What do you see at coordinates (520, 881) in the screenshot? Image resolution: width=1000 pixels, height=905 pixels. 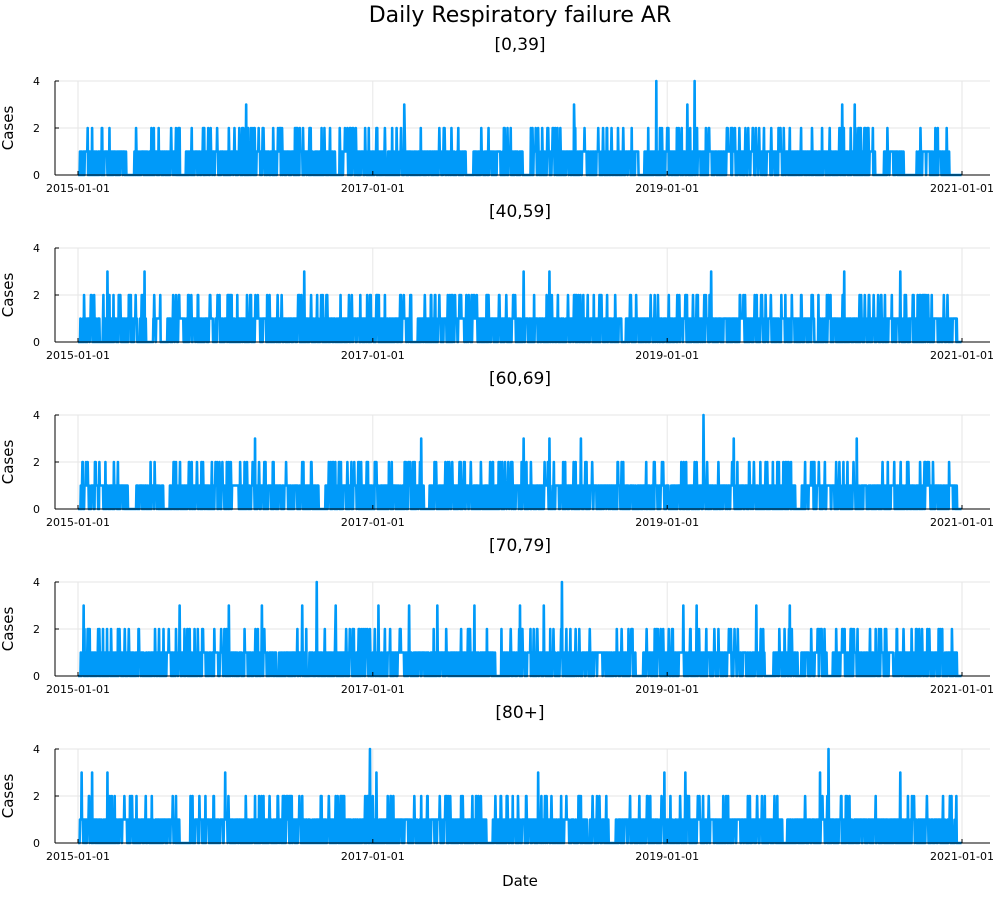 I see `x-axis-label: Date` at bounding box center [520, 881].